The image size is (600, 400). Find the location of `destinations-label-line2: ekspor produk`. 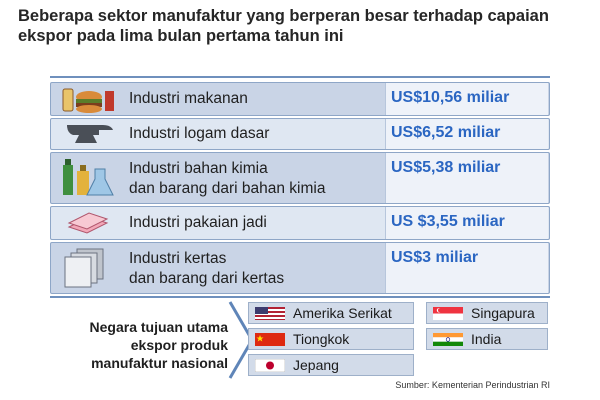

destinations-label-line2: ekspor produk is located at coordinates (179, 345).